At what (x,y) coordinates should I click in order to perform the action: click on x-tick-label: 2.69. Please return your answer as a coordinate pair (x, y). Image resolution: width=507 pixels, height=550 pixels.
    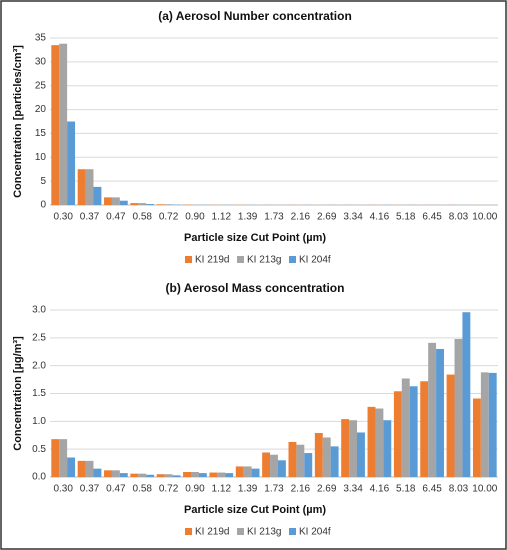
    Looking at the image, I should click on (327, 217).